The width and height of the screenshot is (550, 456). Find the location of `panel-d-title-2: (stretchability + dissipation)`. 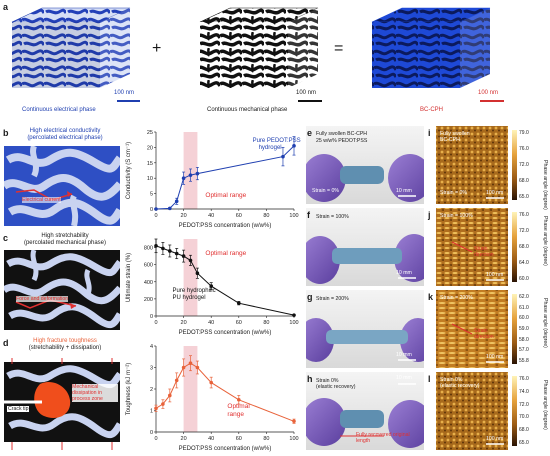

panel-d-title-2: (stretchability + dissipation) is located at coordinates (65, 348).